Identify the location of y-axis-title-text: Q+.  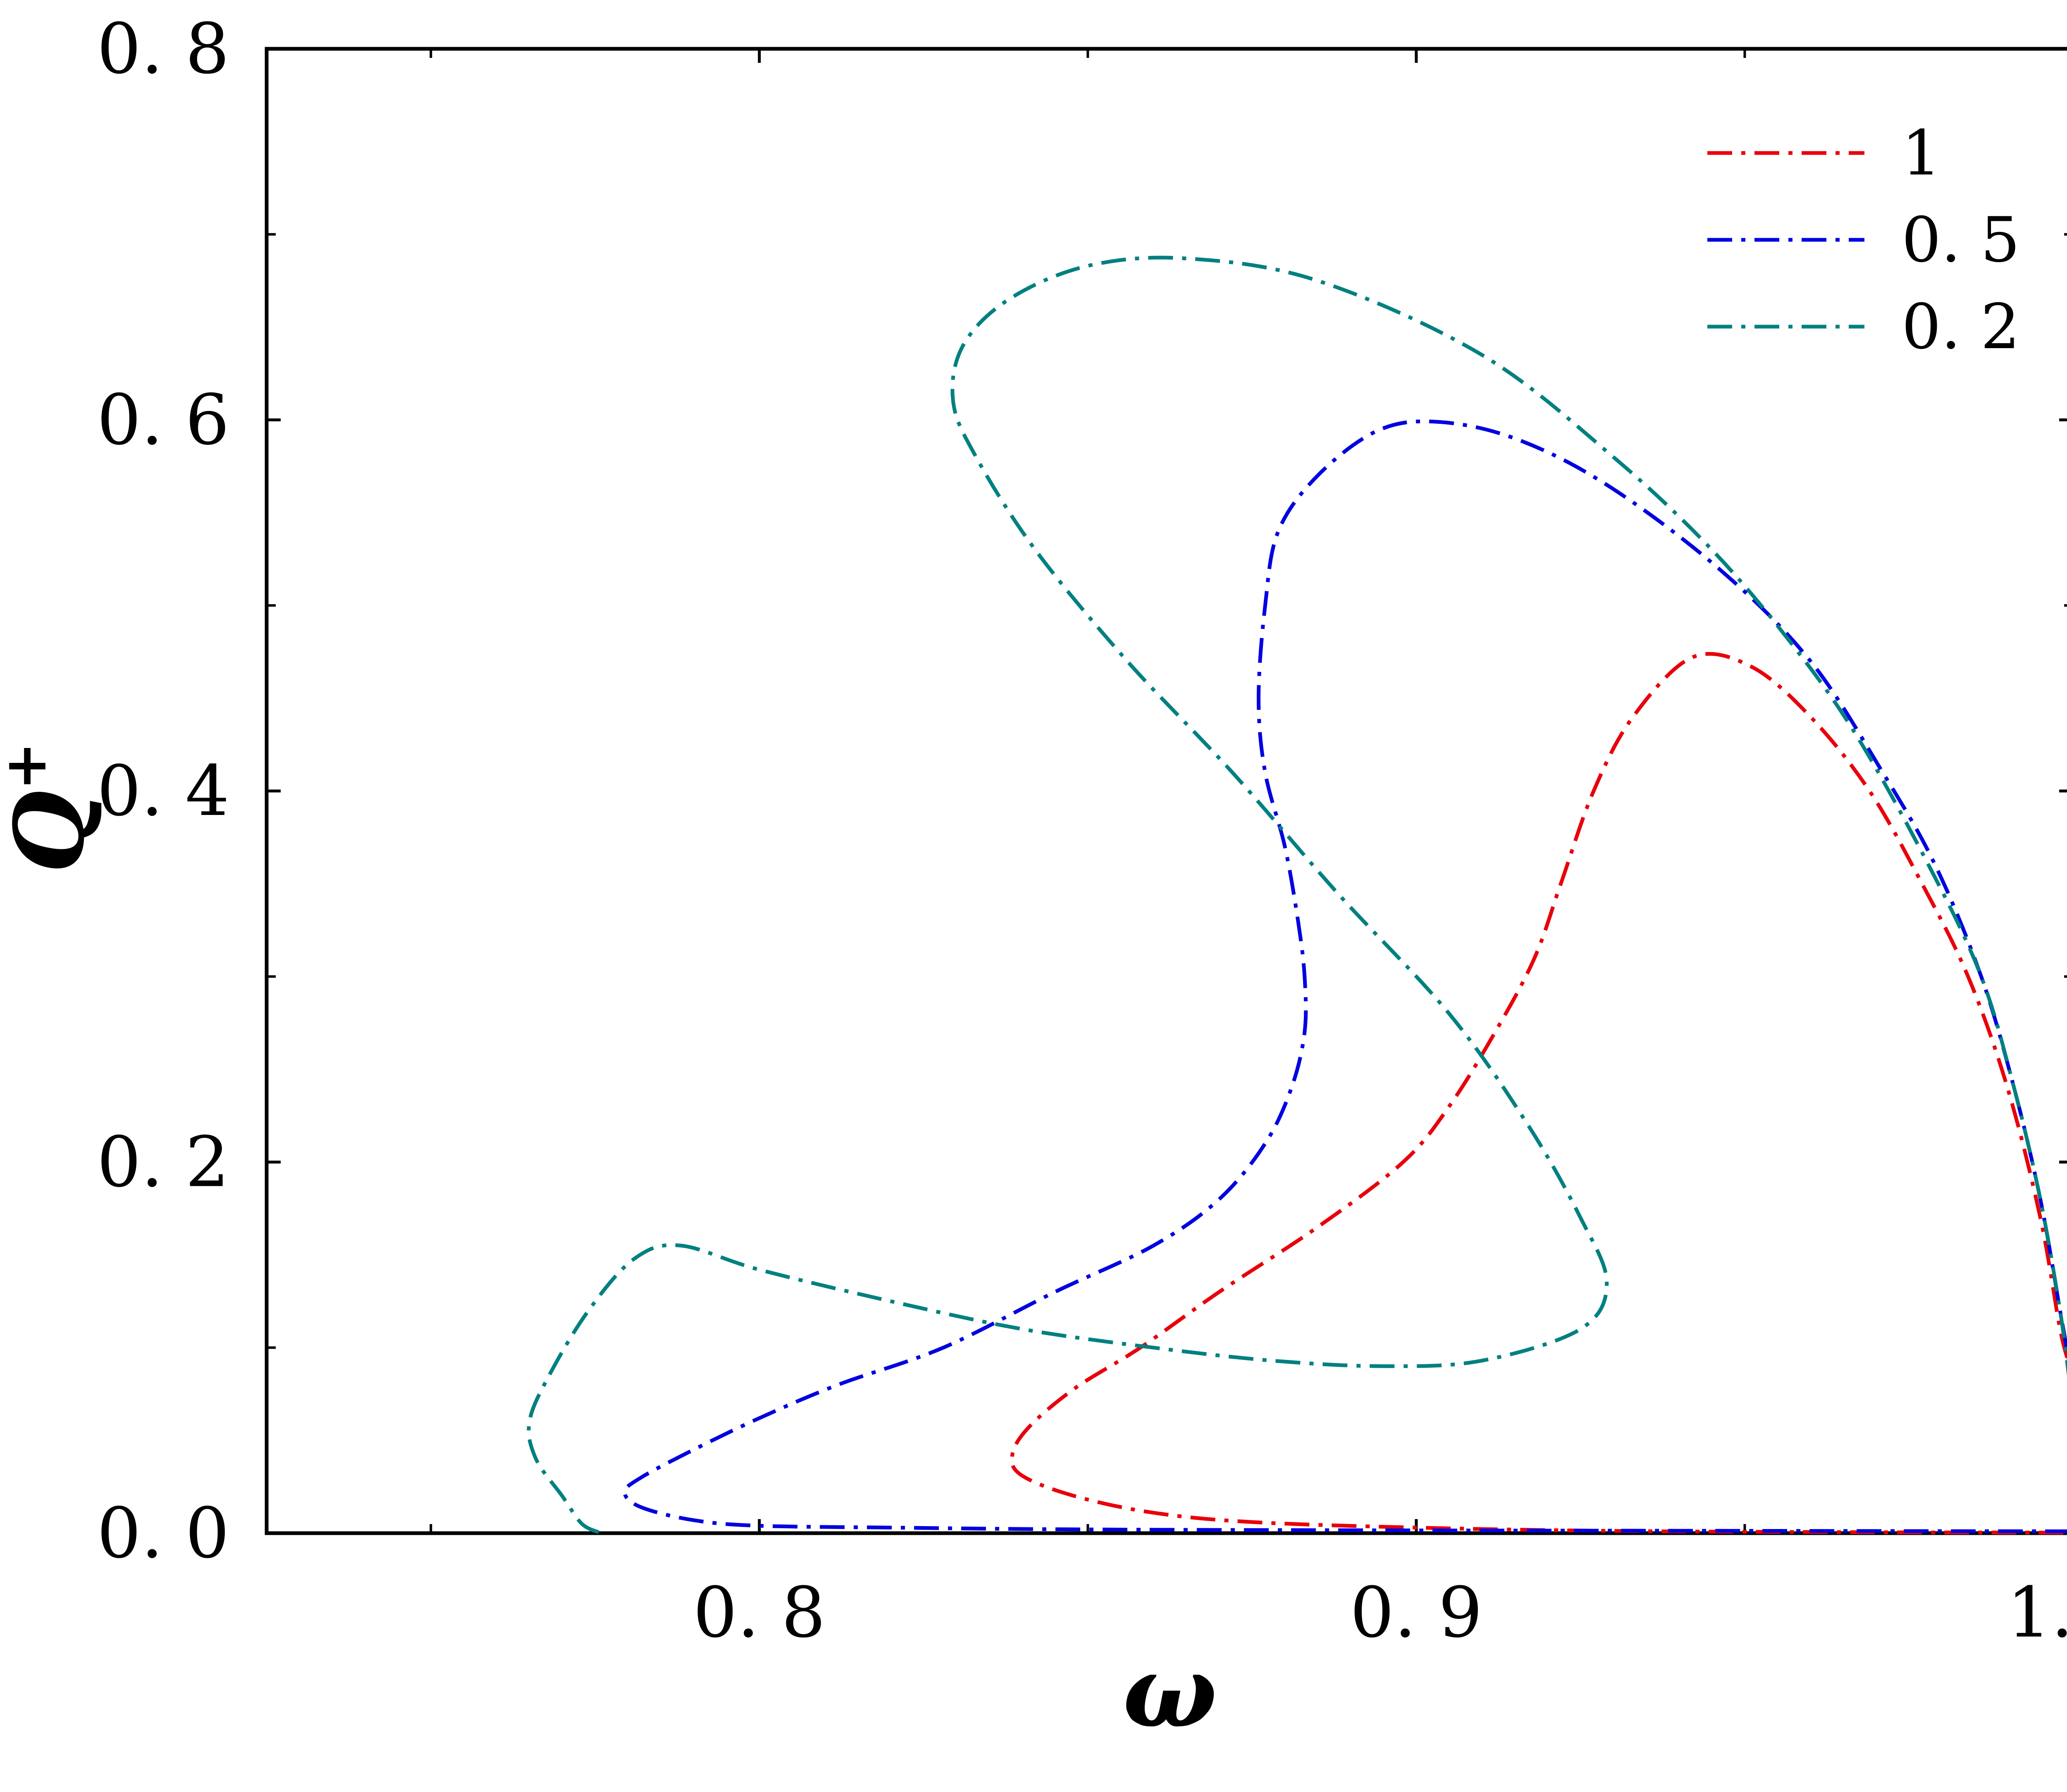
(52, 807).